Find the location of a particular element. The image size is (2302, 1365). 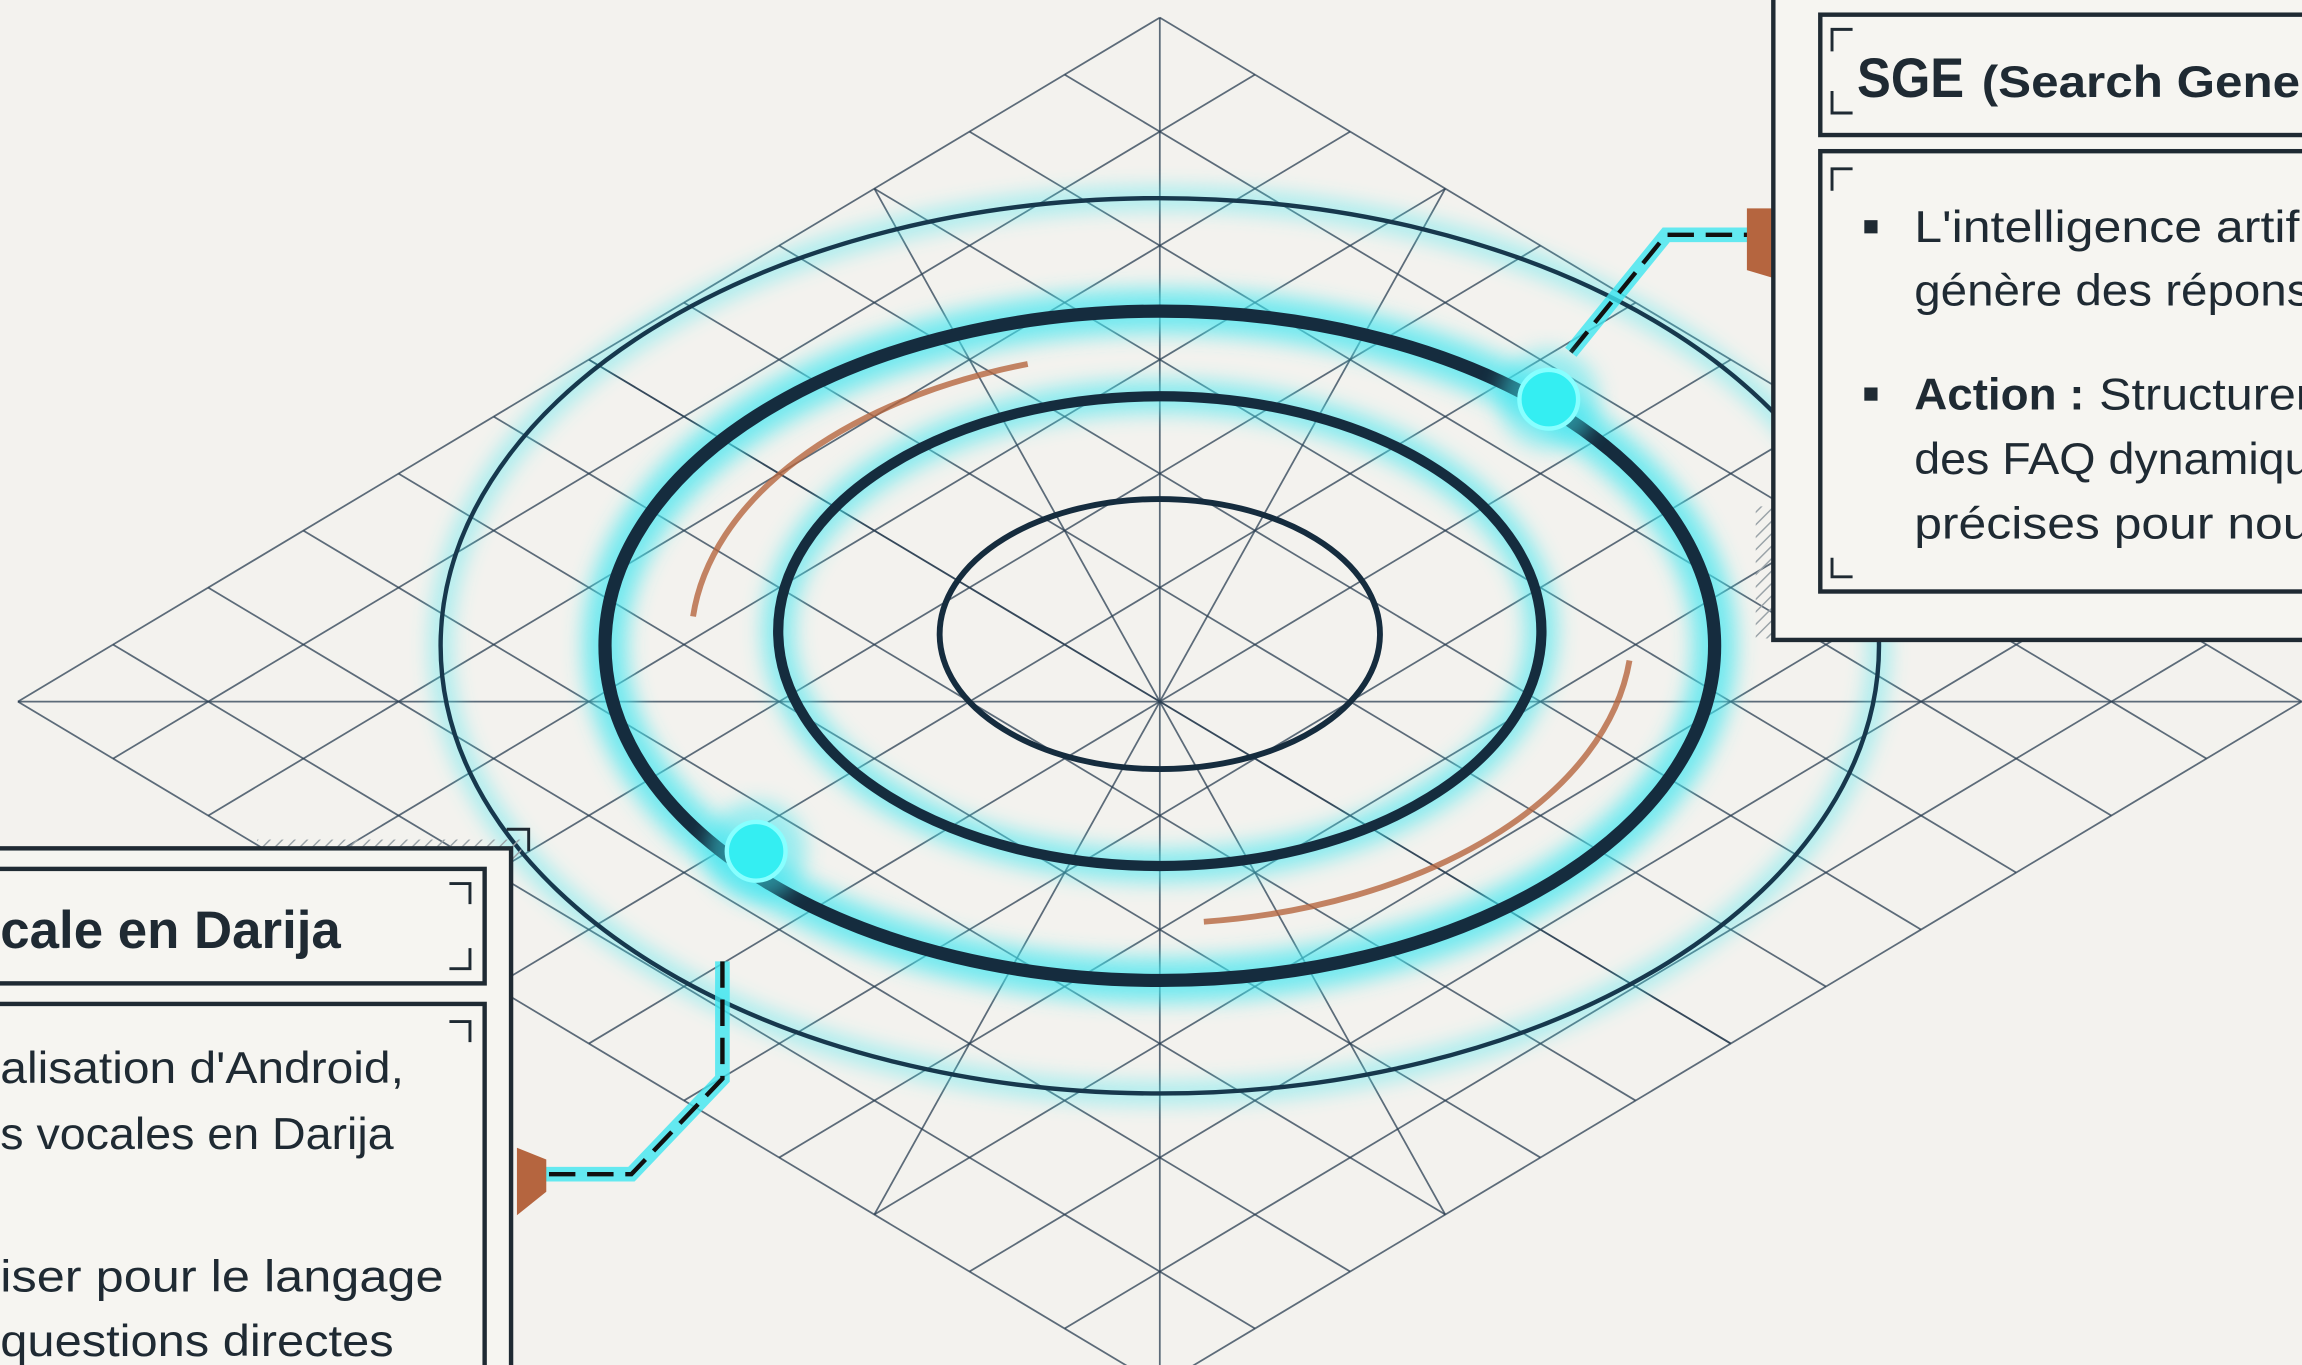

bullet-text: précises pour nou is located at coordinates (2108, 524).